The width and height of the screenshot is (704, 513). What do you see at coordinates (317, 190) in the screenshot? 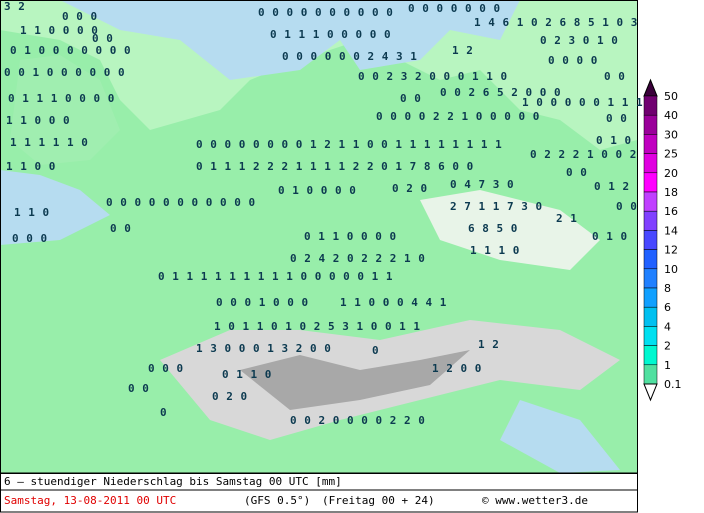
I see `precip-value: 0 1 0 0 0 0` at bounding box center [317, 190].